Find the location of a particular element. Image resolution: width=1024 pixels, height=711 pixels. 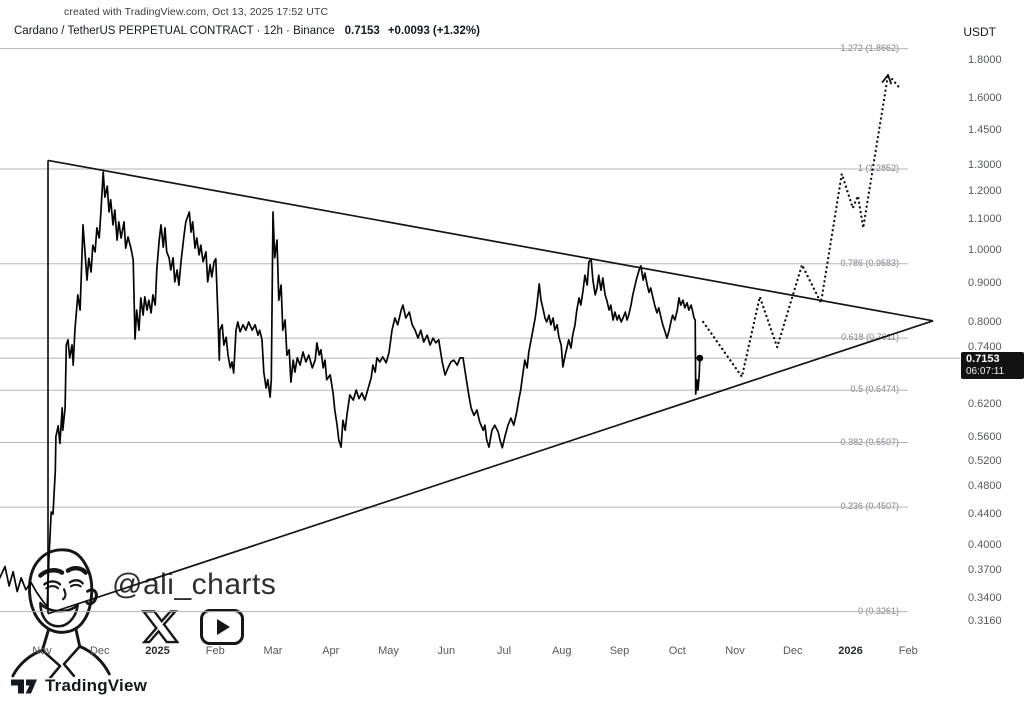

price-tick-label: 0.4800 is located at coordinates (985, 486).